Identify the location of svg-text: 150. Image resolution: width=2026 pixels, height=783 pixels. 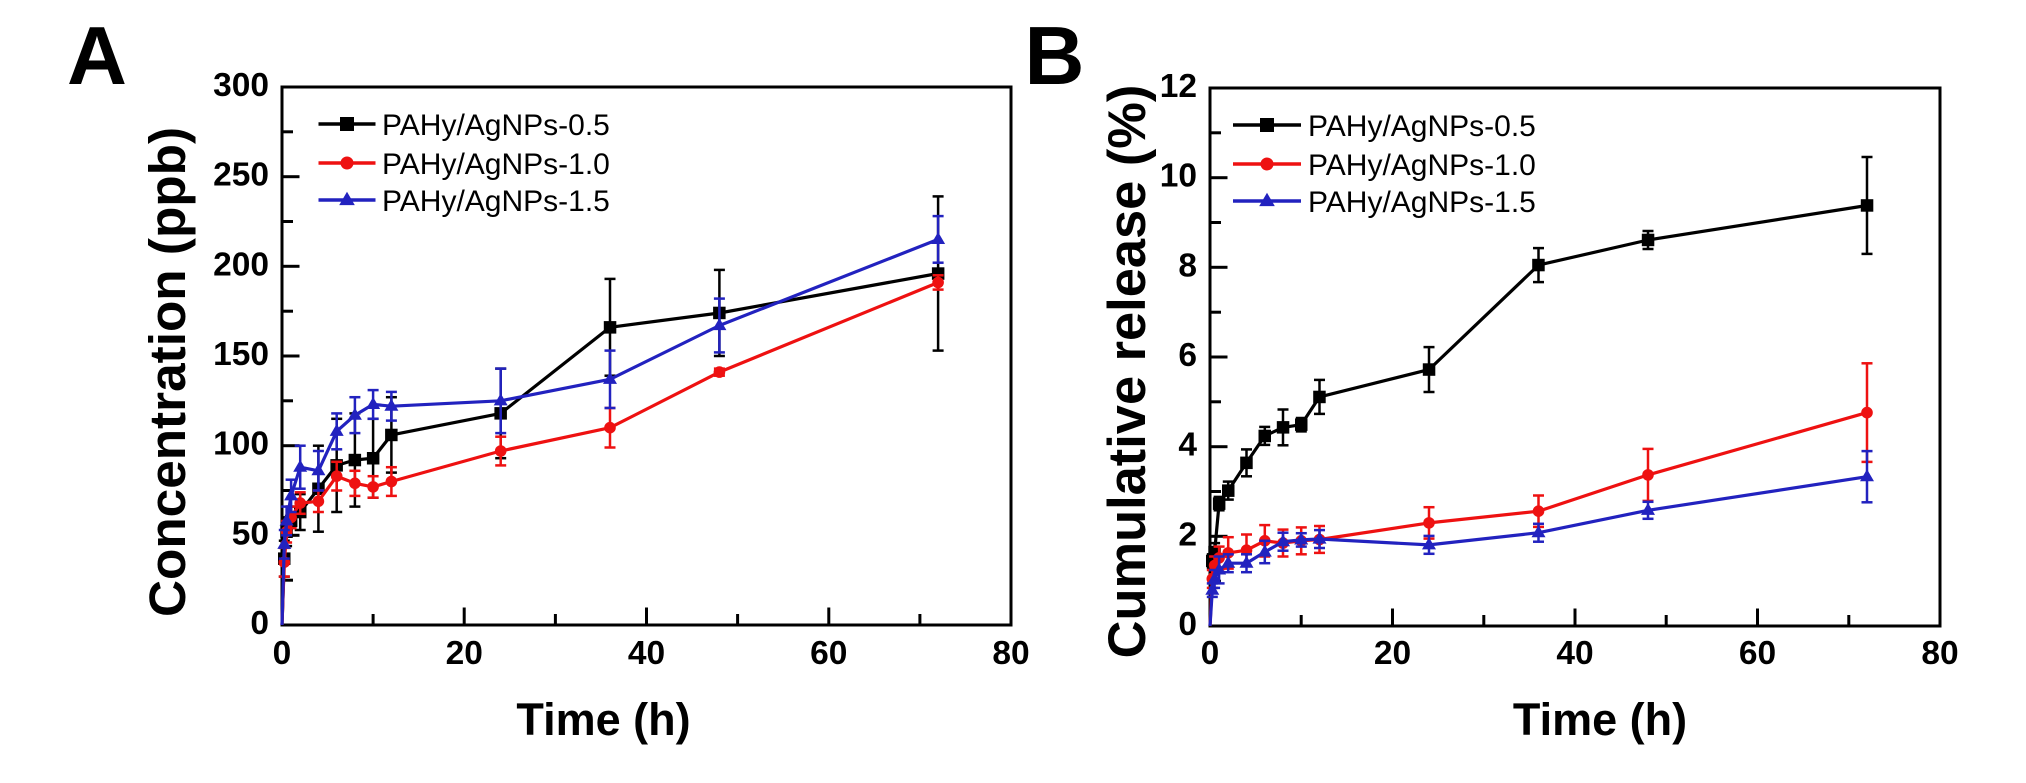
(241, 354).